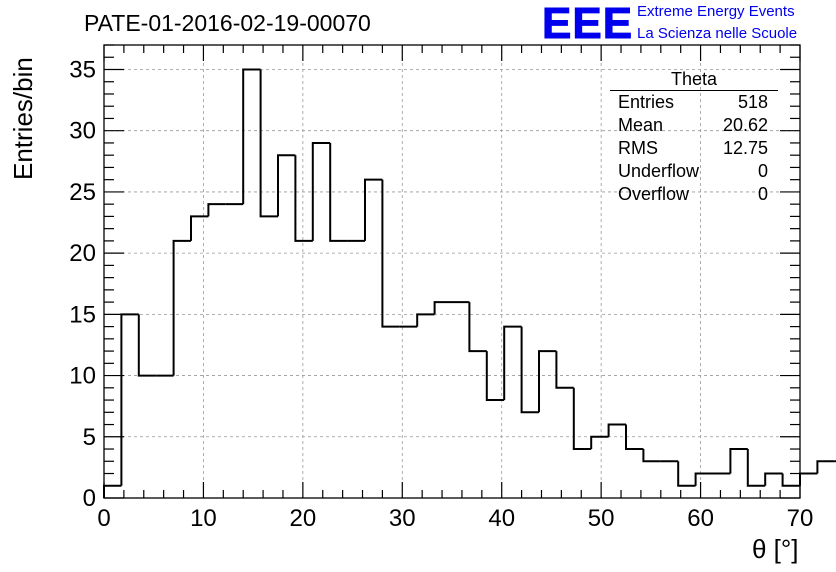  What do you see at coordinates (694, 194) in the screenshot?
I see `stats-row: Overflow 0` at bounding box center [694, 194].